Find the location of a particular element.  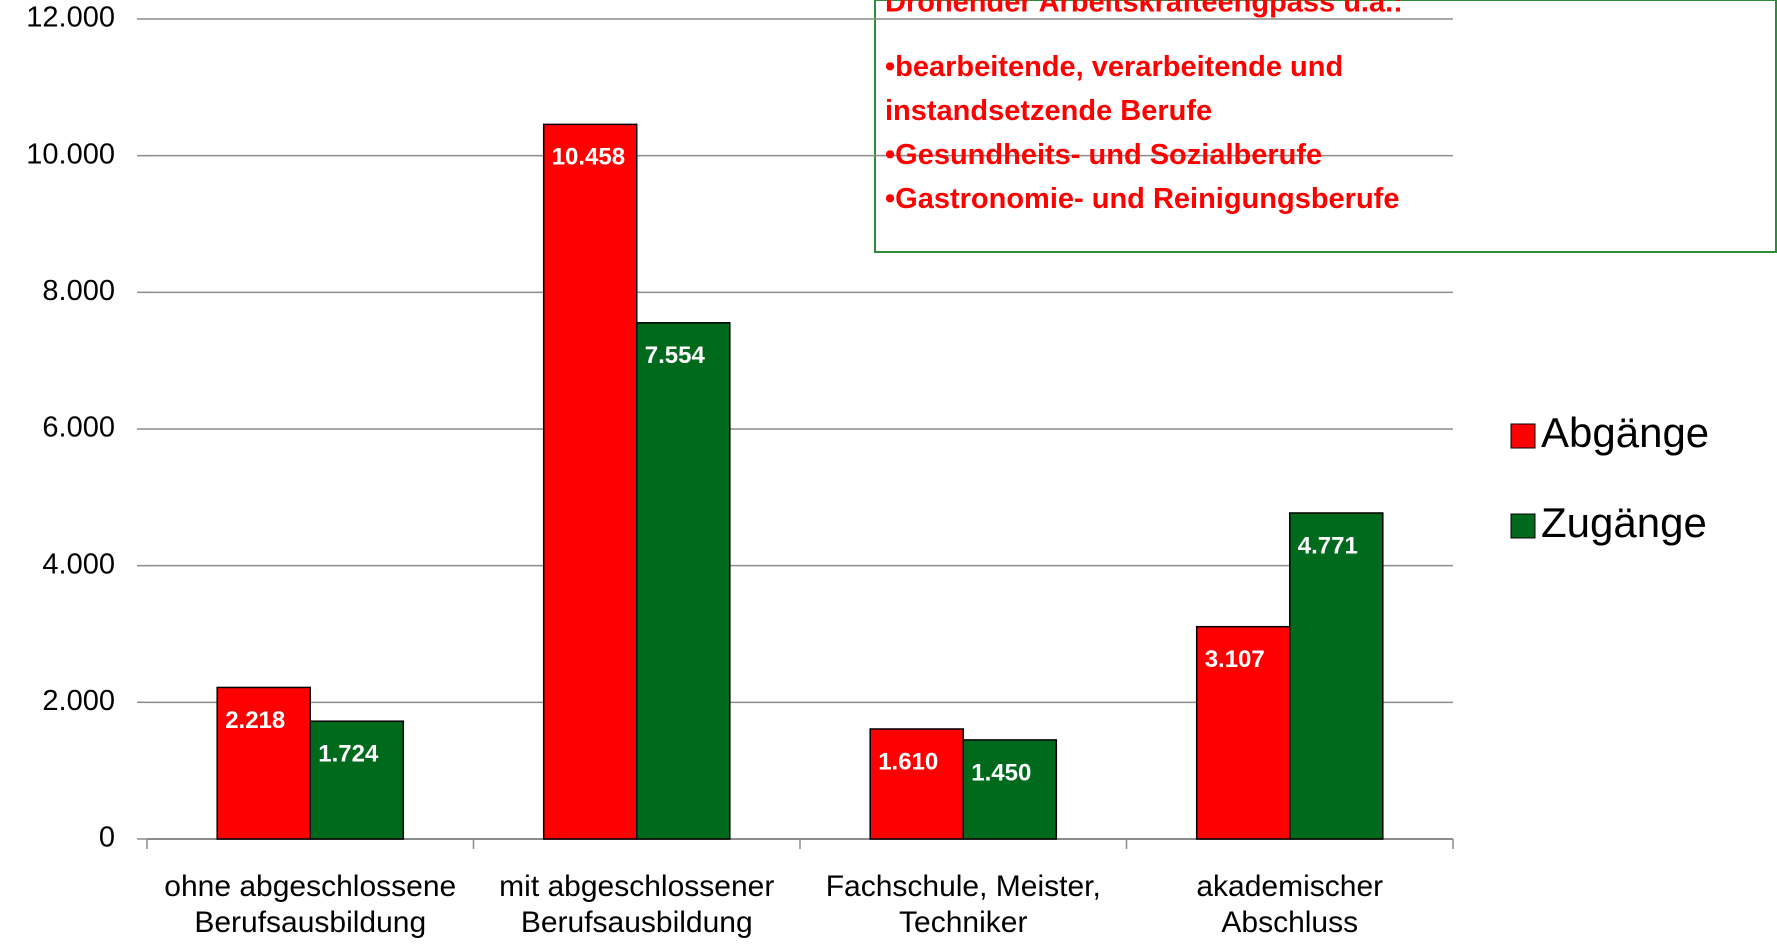

y-tick-label: 4.000 is located at coordinates (78, 564).